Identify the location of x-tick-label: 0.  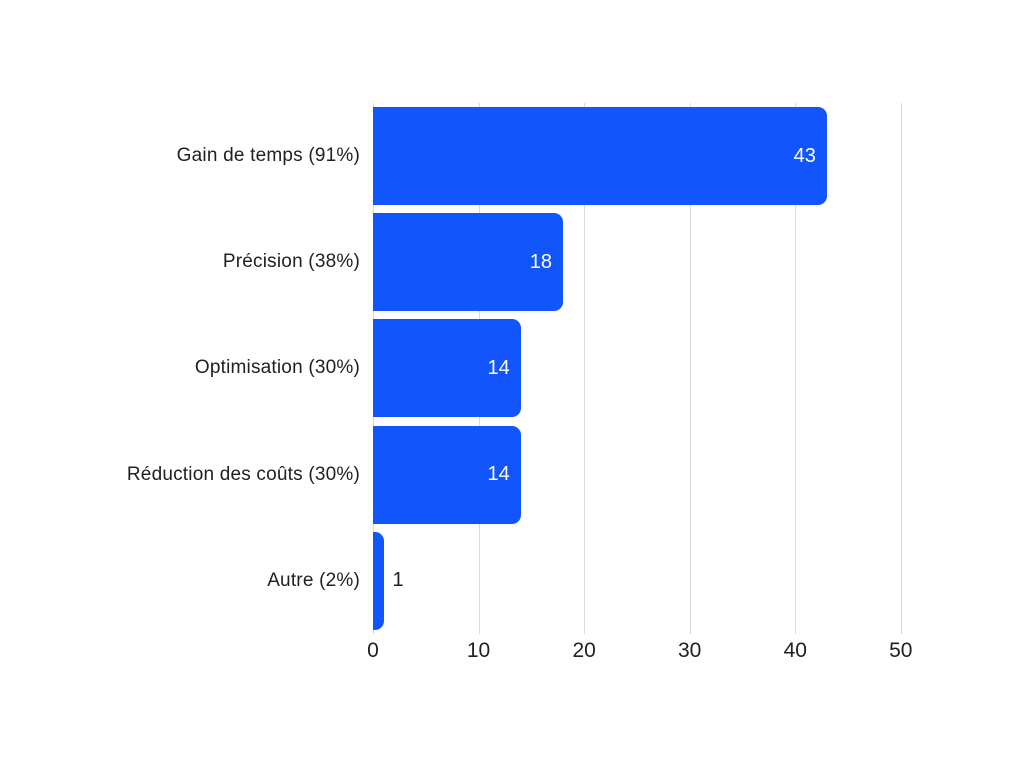
(373, 650).